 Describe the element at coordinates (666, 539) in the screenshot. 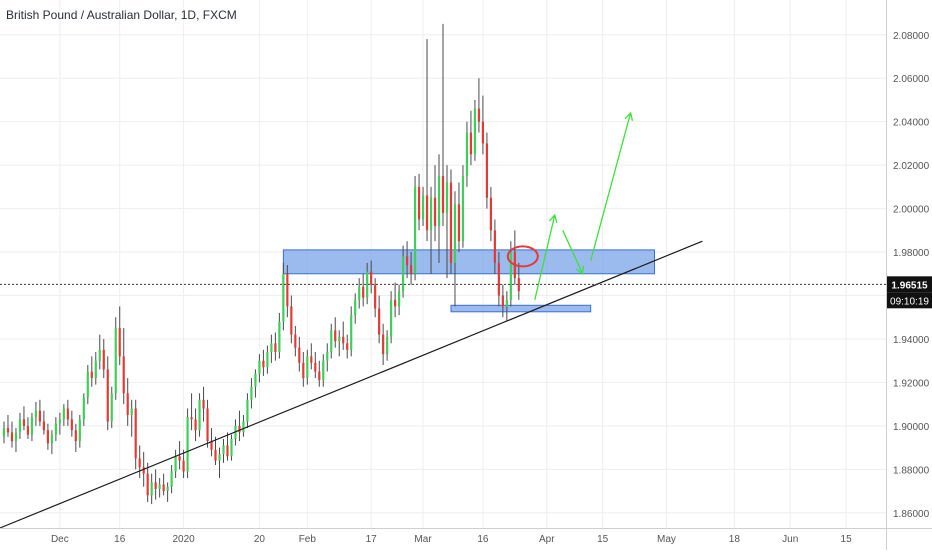

I see `time-tick-label: May` at that location.